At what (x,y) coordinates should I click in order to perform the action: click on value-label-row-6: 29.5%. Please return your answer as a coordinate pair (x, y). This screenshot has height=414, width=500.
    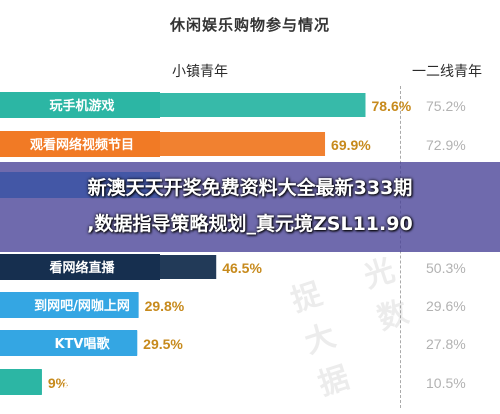
    Looking at the image, I should click on (163, 344).